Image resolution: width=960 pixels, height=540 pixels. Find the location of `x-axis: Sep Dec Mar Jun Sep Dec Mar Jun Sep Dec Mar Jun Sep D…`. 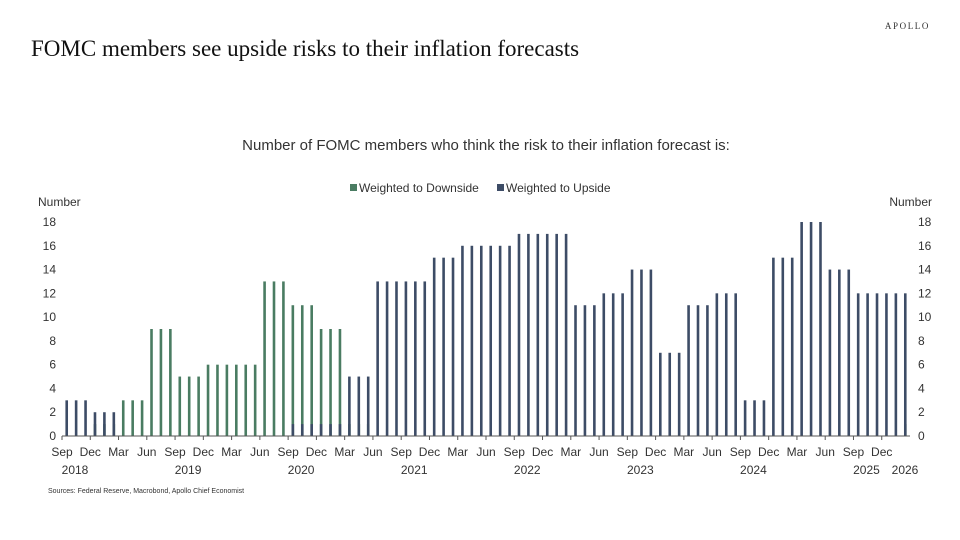

x-axis: Sep Dec Mar Jun Sep Dec Mar Jun Sep Dec Mar Jun Sep D… is located at coordinates (485, 456).